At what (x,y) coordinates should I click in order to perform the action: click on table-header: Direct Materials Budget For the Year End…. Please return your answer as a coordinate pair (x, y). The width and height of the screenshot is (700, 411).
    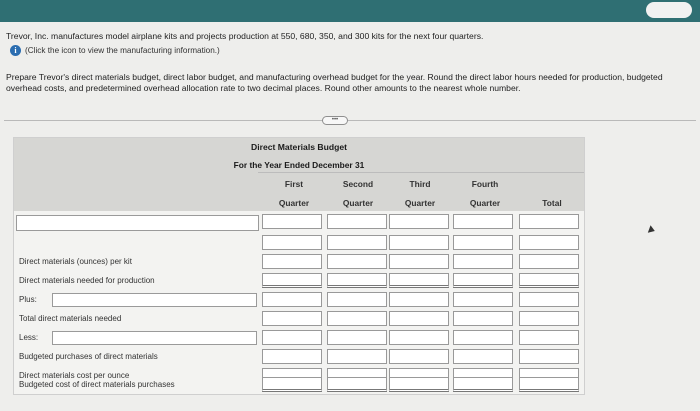
    Looking at the image, I should click on (299, 174).